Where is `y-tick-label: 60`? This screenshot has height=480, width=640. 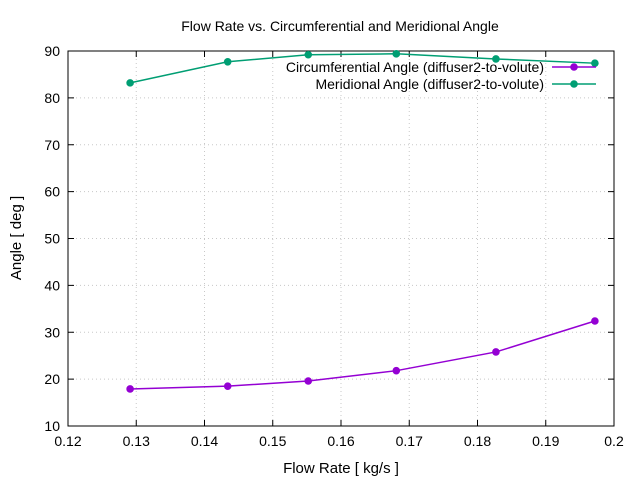
y-tick-label: 60 is located at coordinates (52, 192).